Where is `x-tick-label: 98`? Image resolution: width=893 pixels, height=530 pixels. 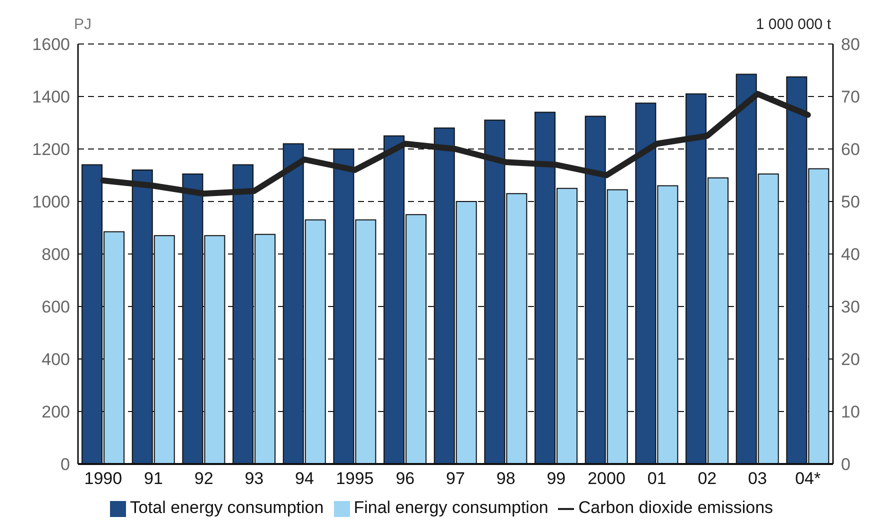
x-tick-label: 98 is located at coordinates (506, 478).